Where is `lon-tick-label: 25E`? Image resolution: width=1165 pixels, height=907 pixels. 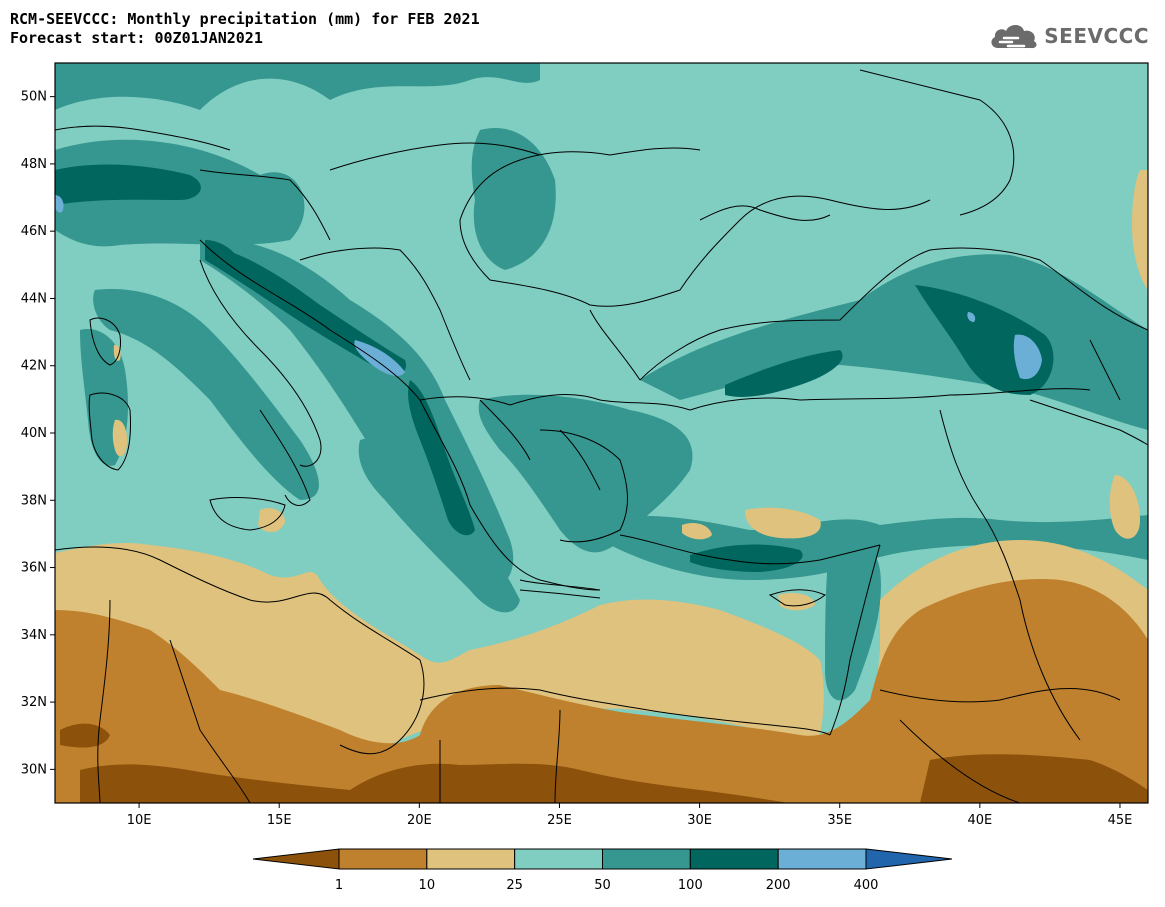 lon-tick-label: 25E is located at coordinates (559, 820).